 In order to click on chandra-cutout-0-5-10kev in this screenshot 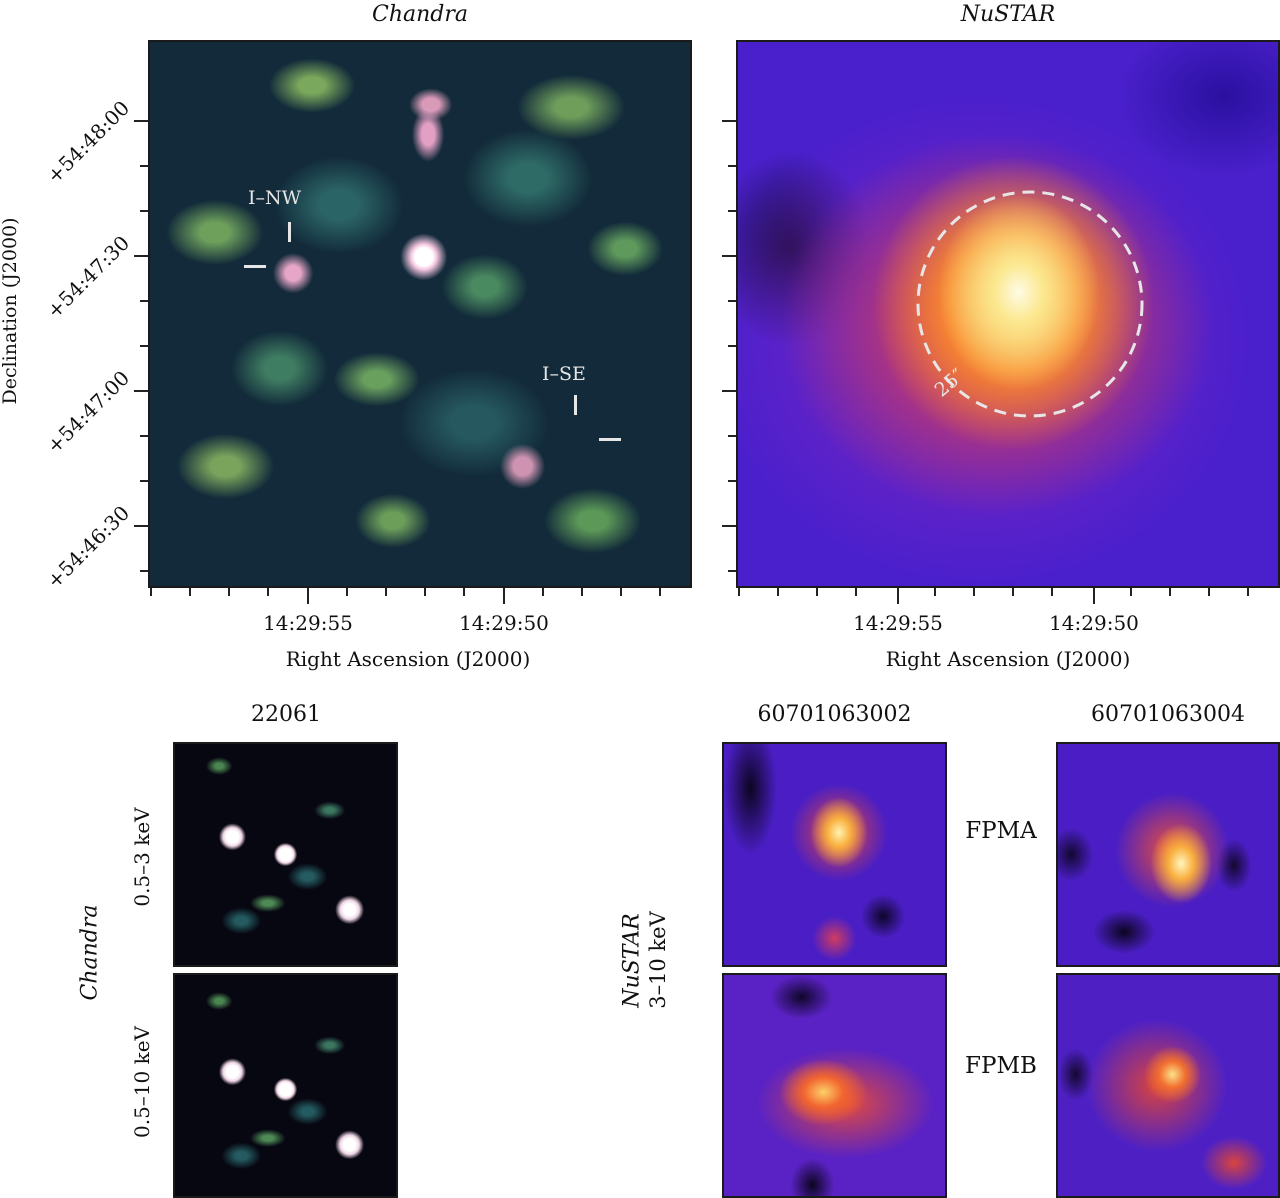, I will do `click(285, 1085)`.